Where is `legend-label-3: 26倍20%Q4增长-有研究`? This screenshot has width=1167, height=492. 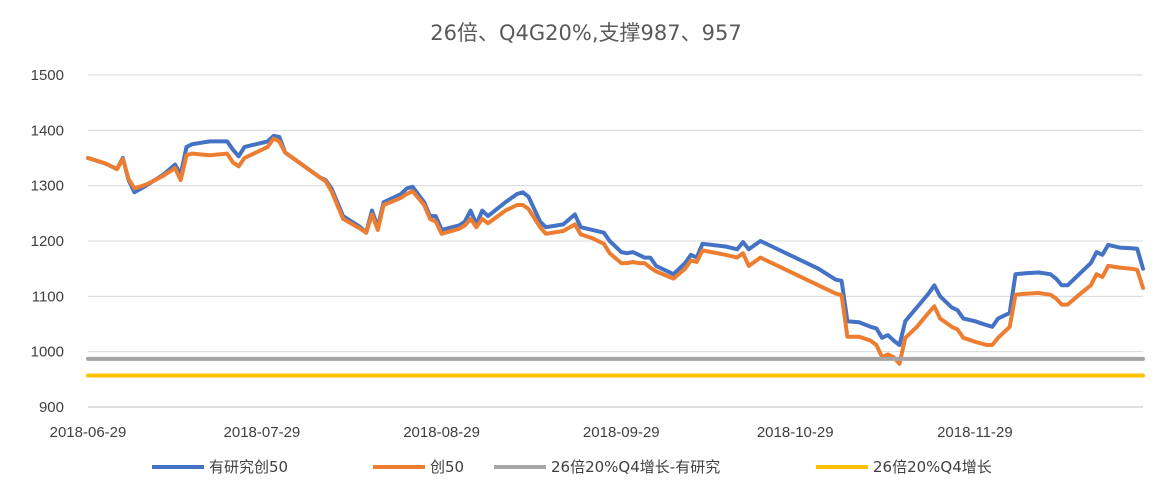
legend-label-3: 26倍20%Q4增长-有研究 is located at coordinates (635, 467).